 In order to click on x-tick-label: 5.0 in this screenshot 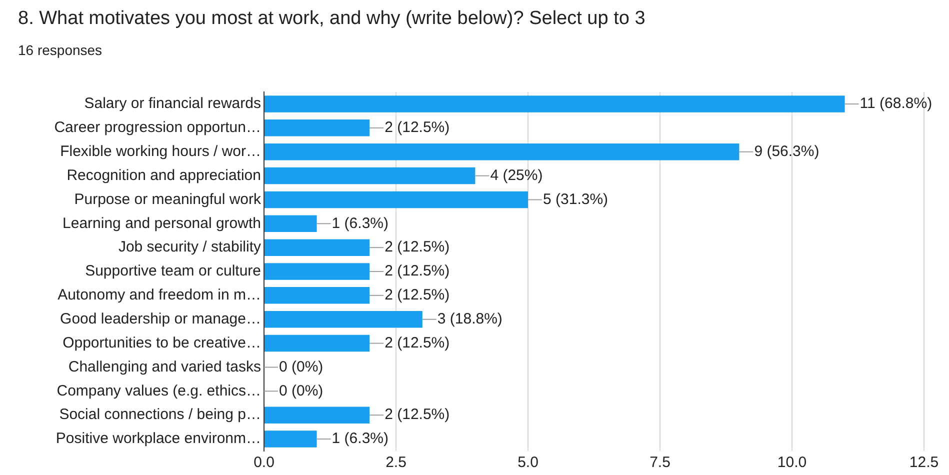, I will do `click(528, 463)`.